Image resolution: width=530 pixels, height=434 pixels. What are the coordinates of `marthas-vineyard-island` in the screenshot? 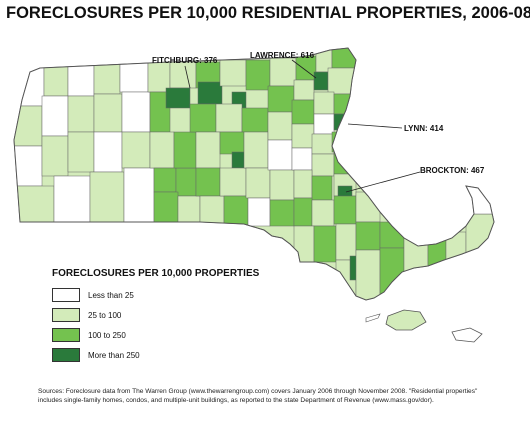 It's located at (406, 320).